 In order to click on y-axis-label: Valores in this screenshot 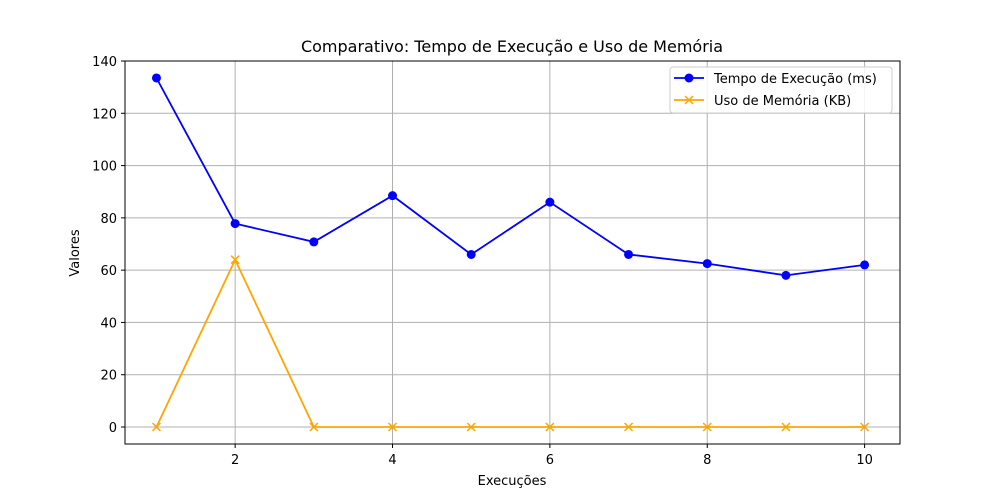, I will do `click(75, 252)`.